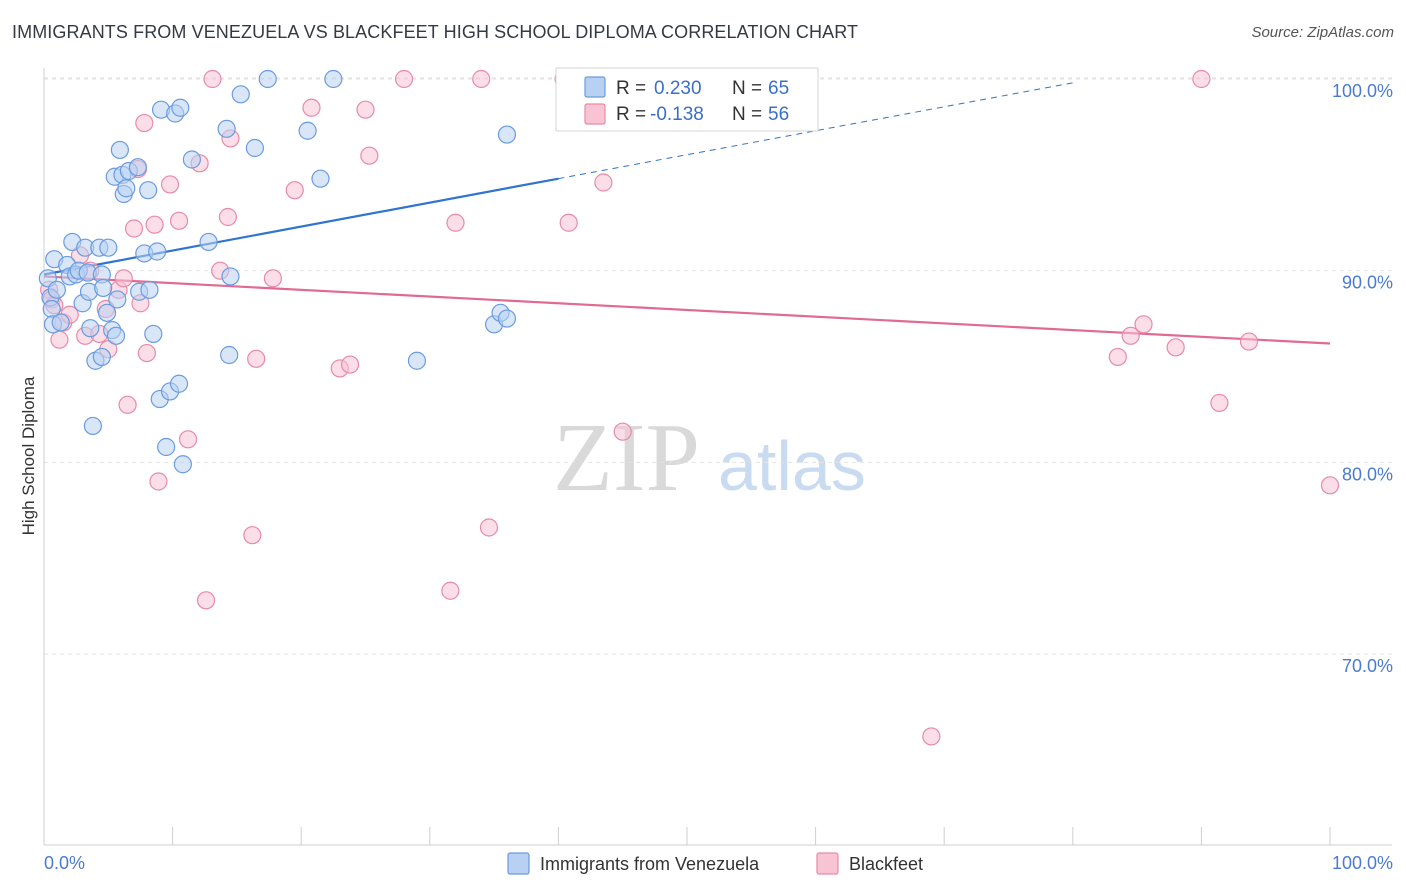 This screenshot has height=892, width=1406. Describe the element at coordinates (747, 88) in the screenshot. I see `legend-n-label-1: N =` at that location.